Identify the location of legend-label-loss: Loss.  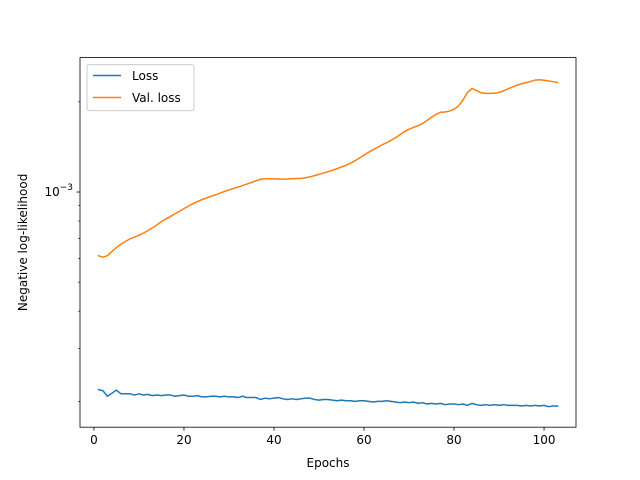
(145, 76).